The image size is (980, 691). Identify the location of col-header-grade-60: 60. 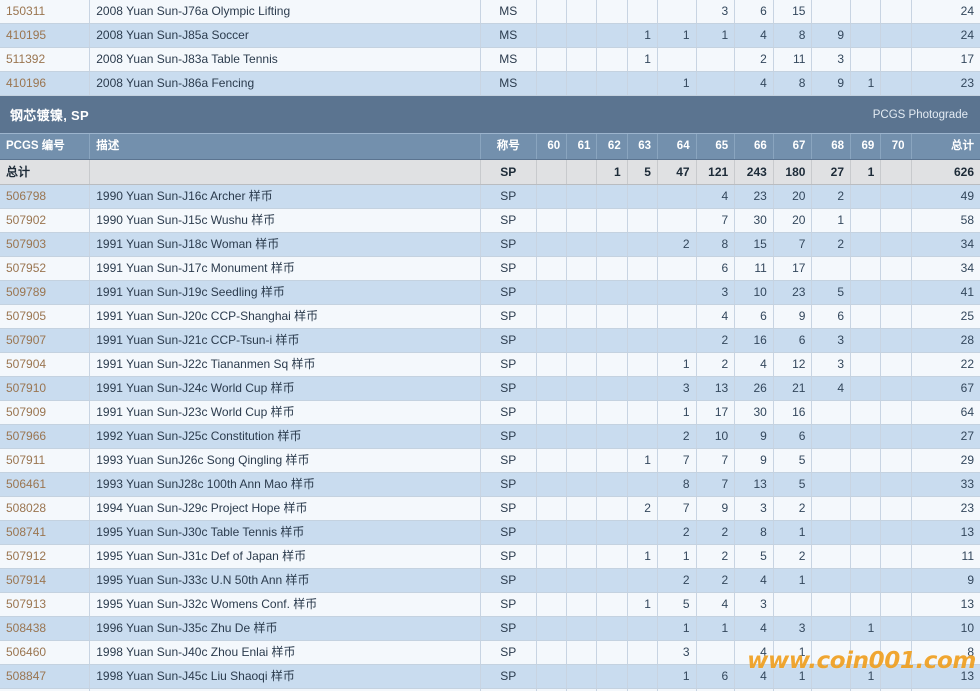
(552, 147).